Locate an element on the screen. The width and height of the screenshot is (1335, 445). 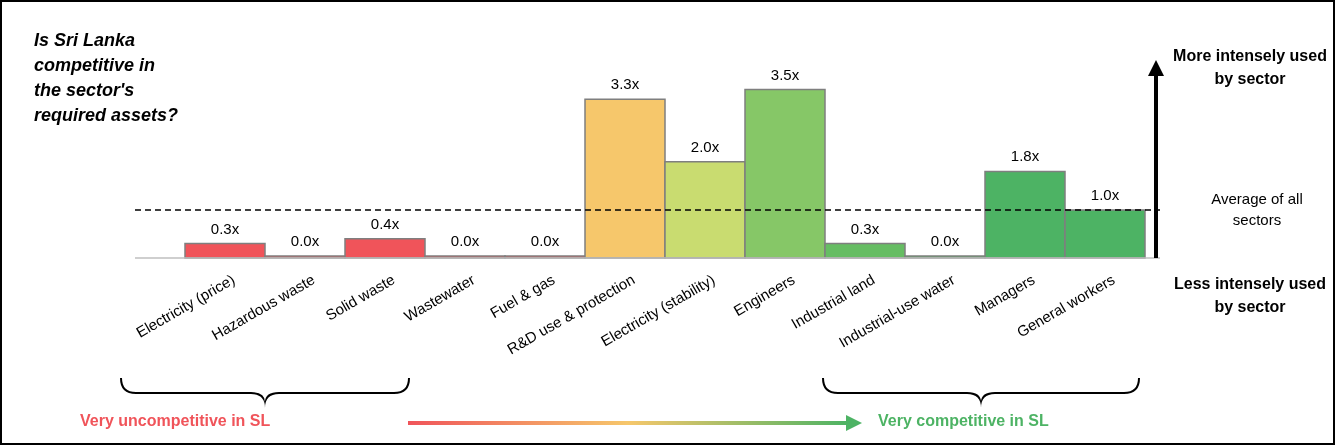
text: Very competitive in SL is located at coordinates (963, 421).